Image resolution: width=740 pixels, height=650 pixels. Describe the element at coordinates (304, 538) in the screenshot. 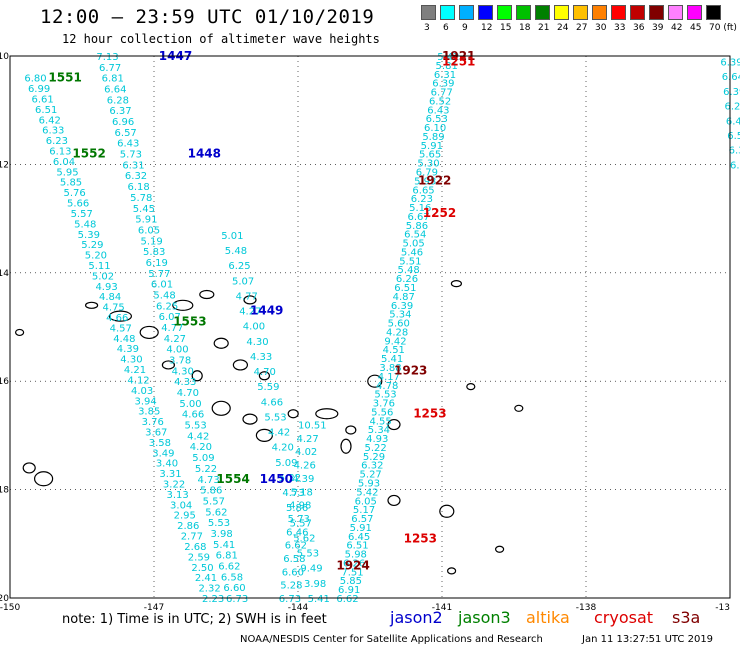

I see `wave-height-value: 5.62` at that location.